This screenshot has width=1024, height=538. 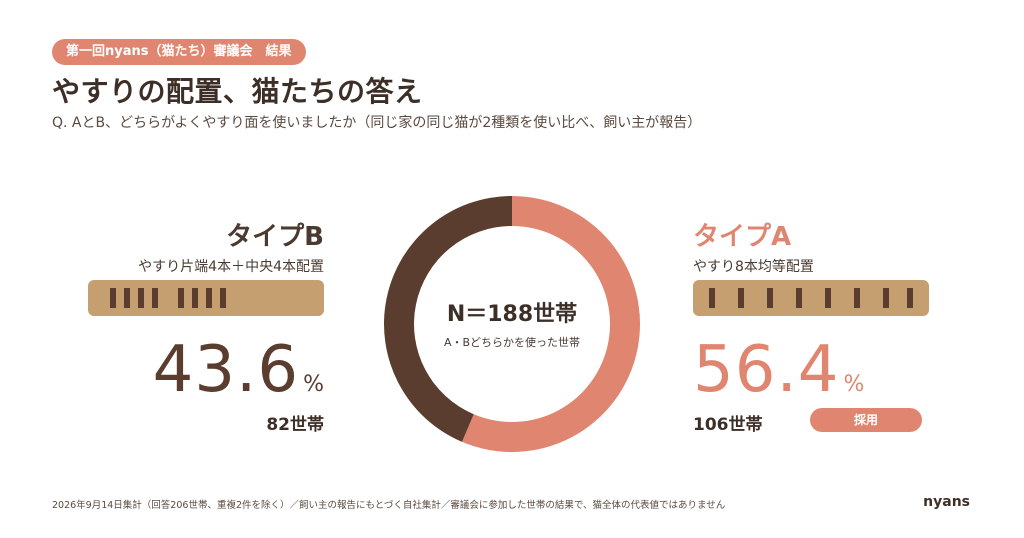 I want to click on donut-chart, so click(x=512, y=324).